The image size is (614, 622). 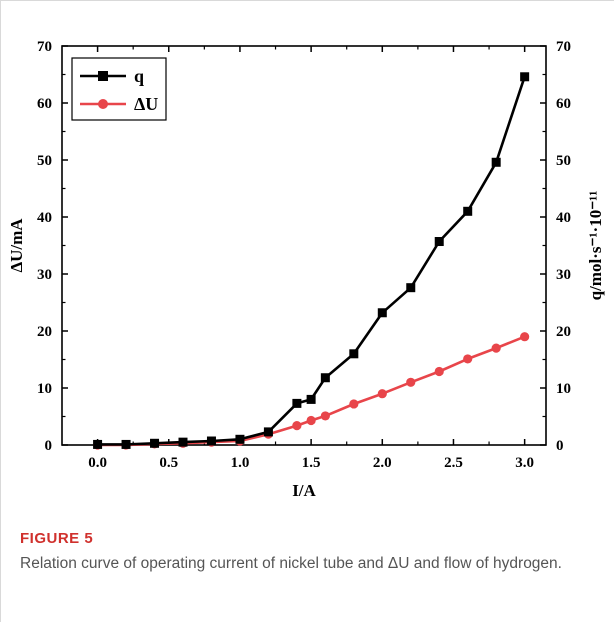 I want to click on y-right-tick-label: 30, so click(x=563, y=275).